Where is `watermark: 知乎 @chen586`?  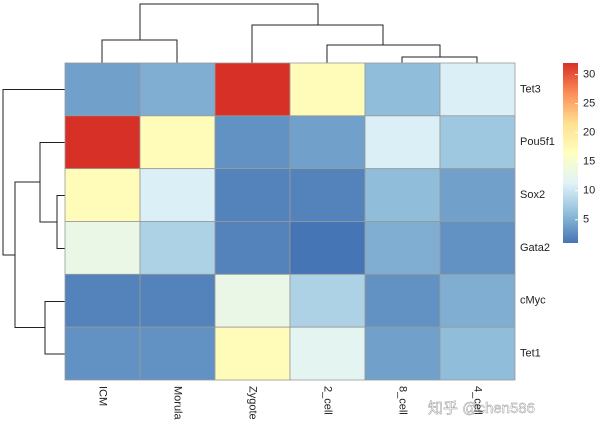 watermark: 知乎 @chen586 is located at coordinates (481, 408).